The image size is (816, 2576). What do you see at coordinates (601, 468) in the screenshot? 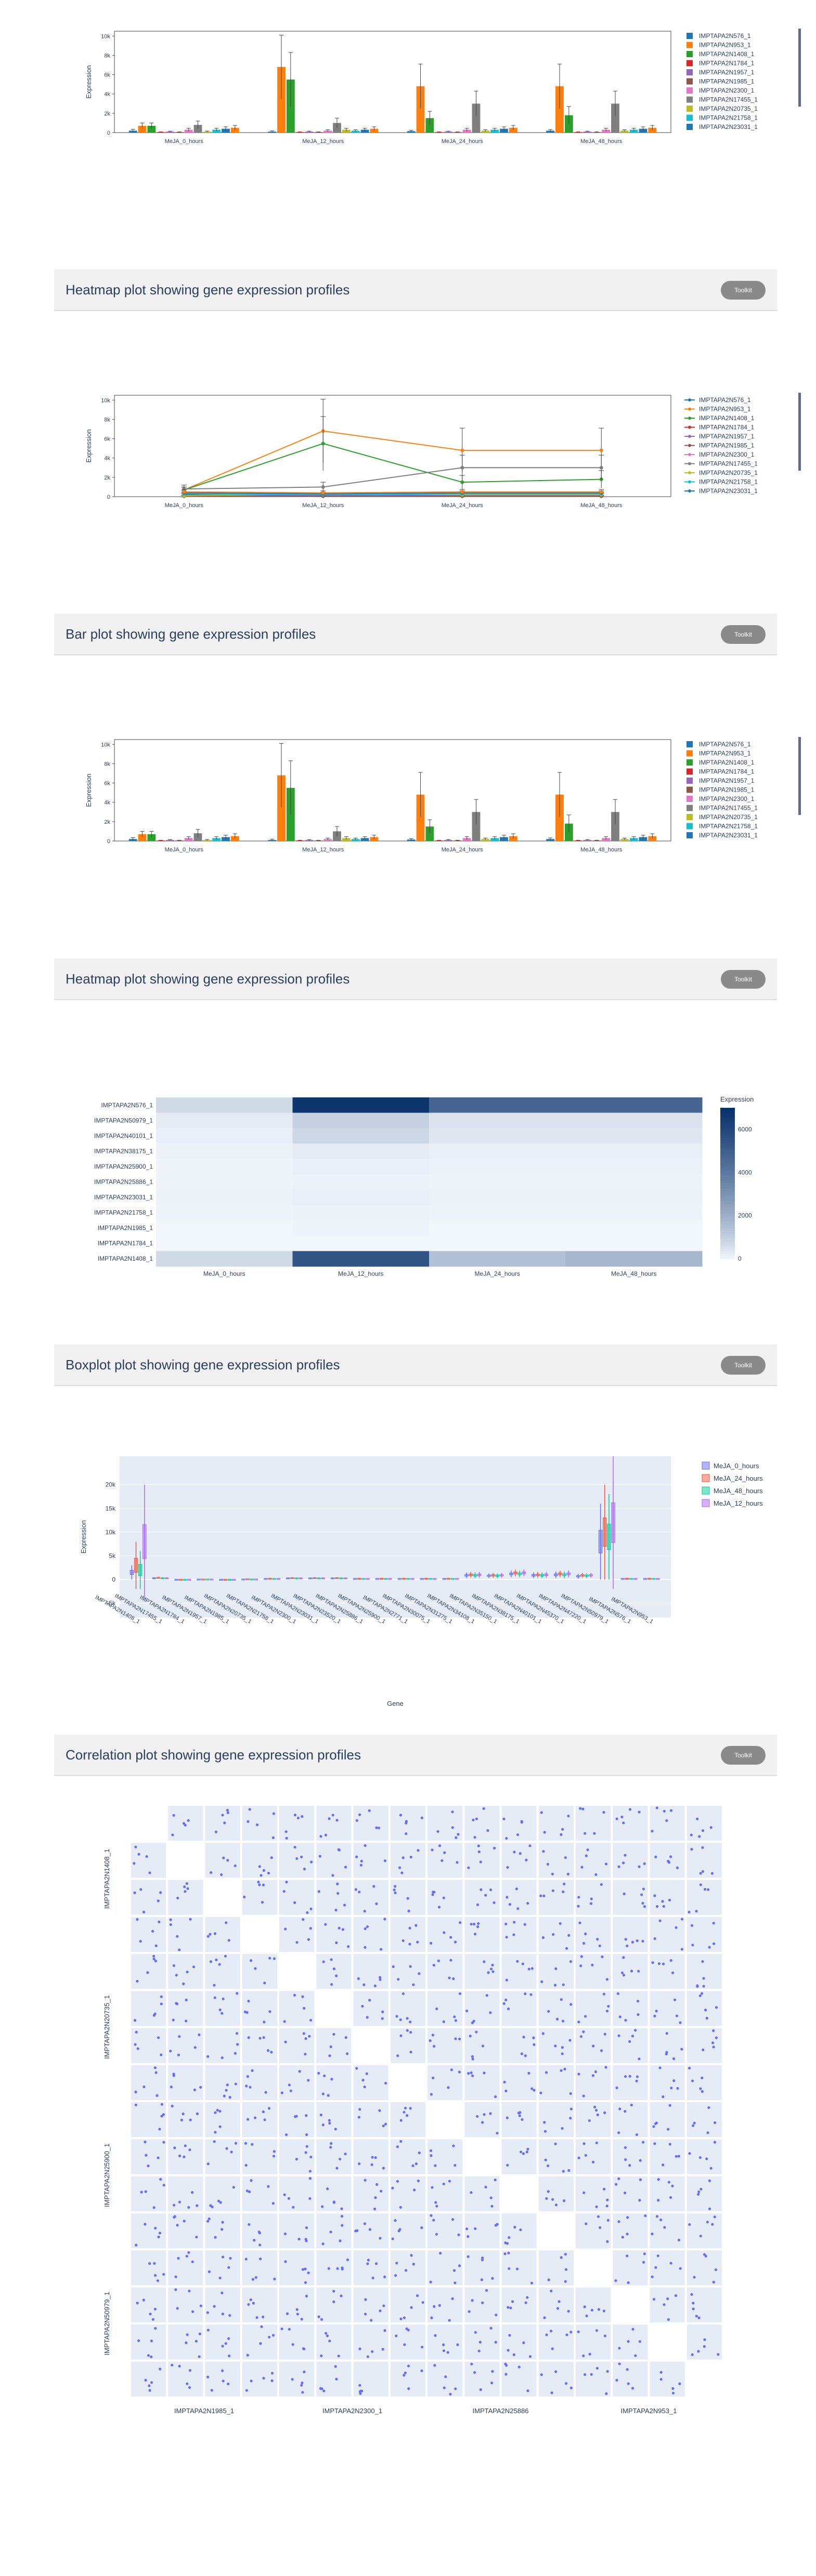
I see `series-point` at bounding box center [601, 468].